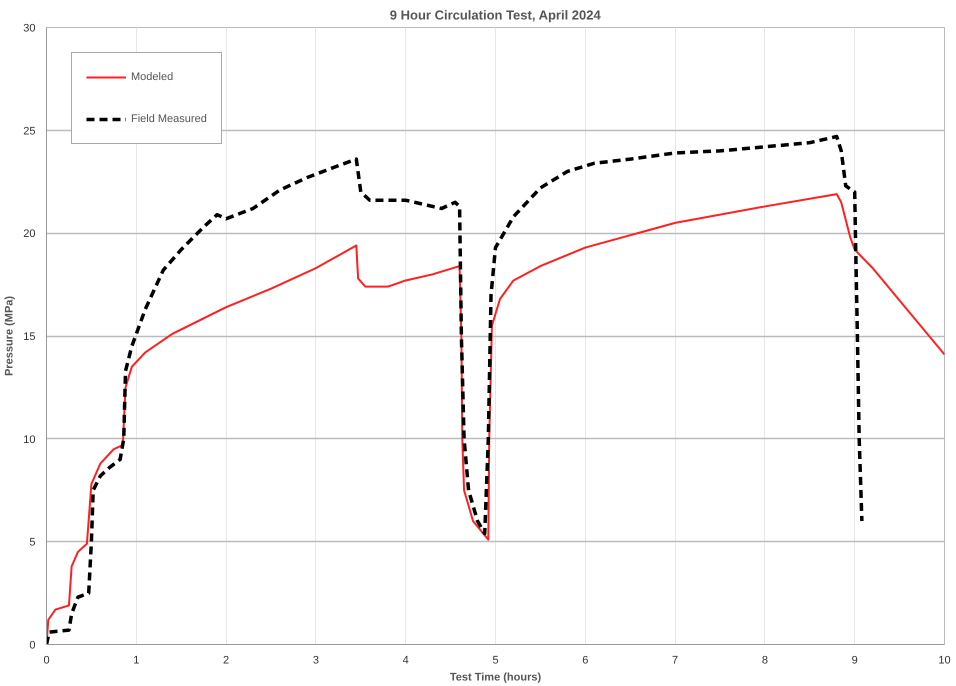 The height and width of the screenshot is (686, 956). I want to click on x-tick-label: 9, so click(855, 660).